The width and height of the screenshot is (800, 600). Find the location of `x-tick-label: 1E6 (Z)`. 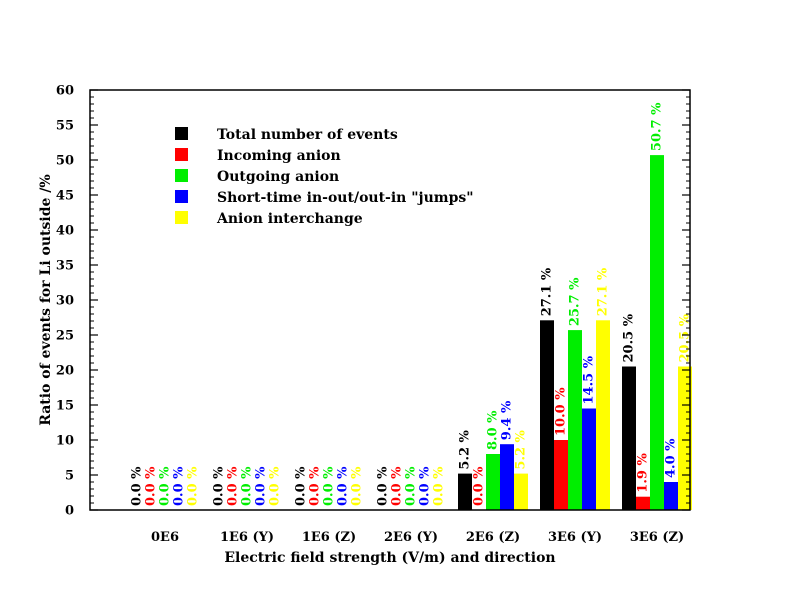

x-tick-label: 1E6 (Z) is located at coordinates (329, 537).